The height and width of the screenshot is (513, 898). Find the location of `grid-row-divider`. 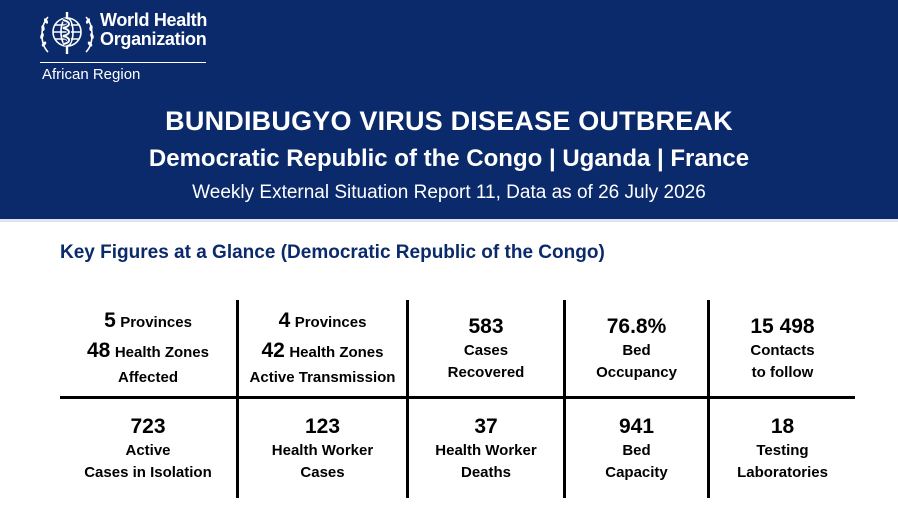

grid-row-divider is located at coordinates (457, 397).